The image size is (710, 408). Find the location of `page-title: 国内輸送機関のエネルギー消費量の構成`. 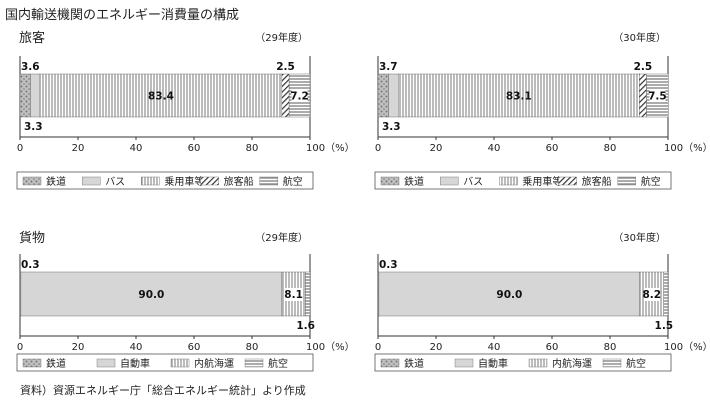

page-title: 国内輸送機関のエネルギー消費量の構成 is located at coordinates (122, 15).